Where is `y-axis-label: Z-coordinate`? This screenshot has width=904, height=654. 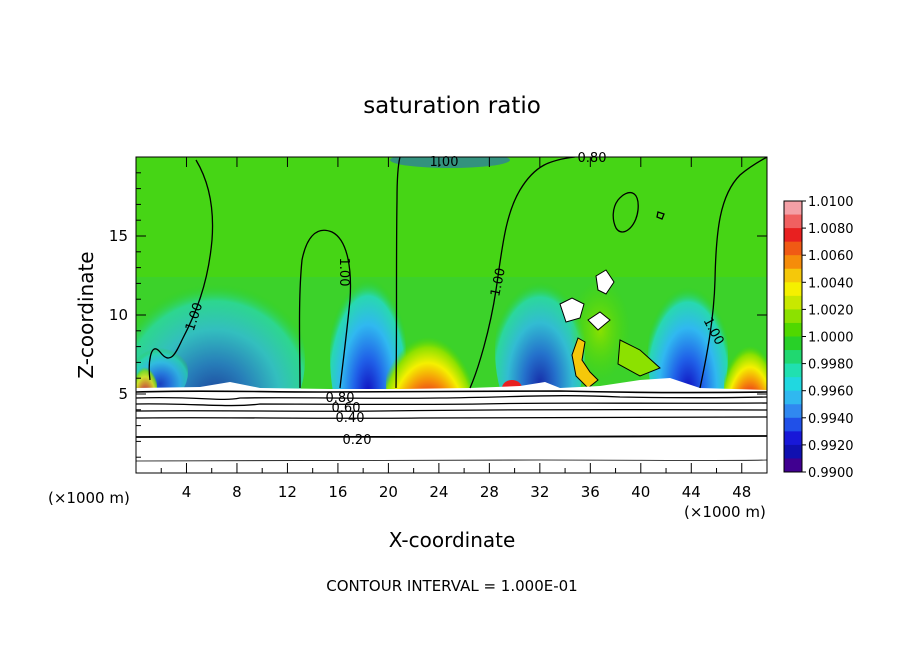 y-axis-label: Z-coordinate is located at coordinates (86, 314).